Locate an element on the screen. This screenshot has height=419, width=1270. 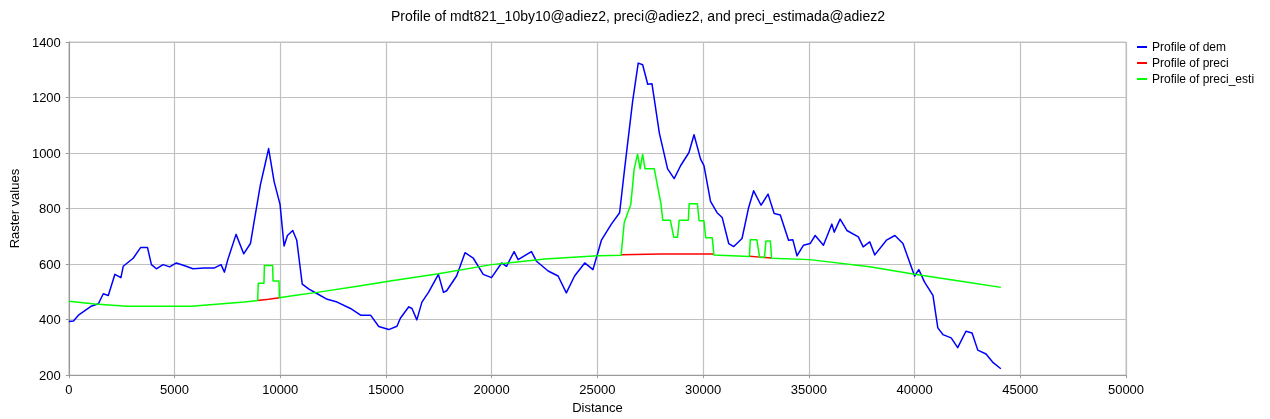
x-tick-label: 5000 is located at coordinates (174, 390).